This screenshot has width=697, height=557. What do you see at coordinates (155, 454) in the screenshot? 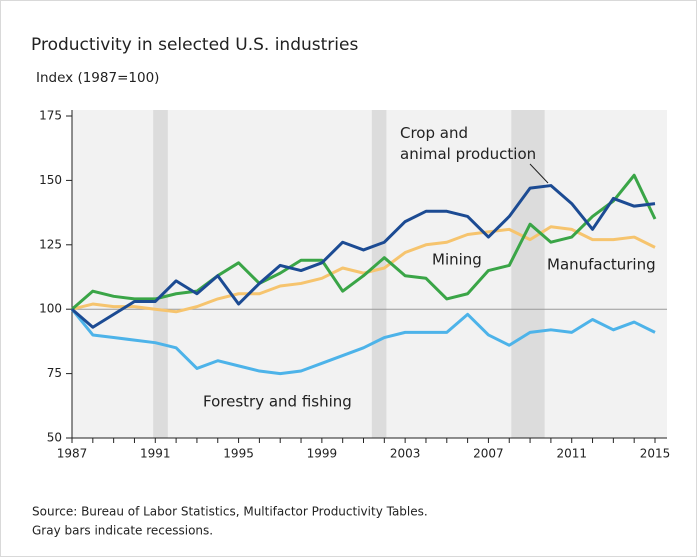
I see `x-tick-label: 1991` at bounding box center [155, 454].